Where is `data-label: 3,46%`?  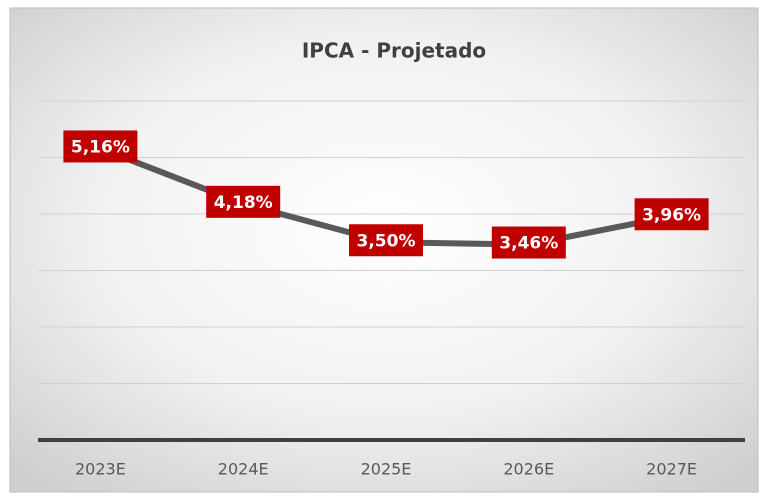
data-label: 3,46% is located at coordinates (528, 244).